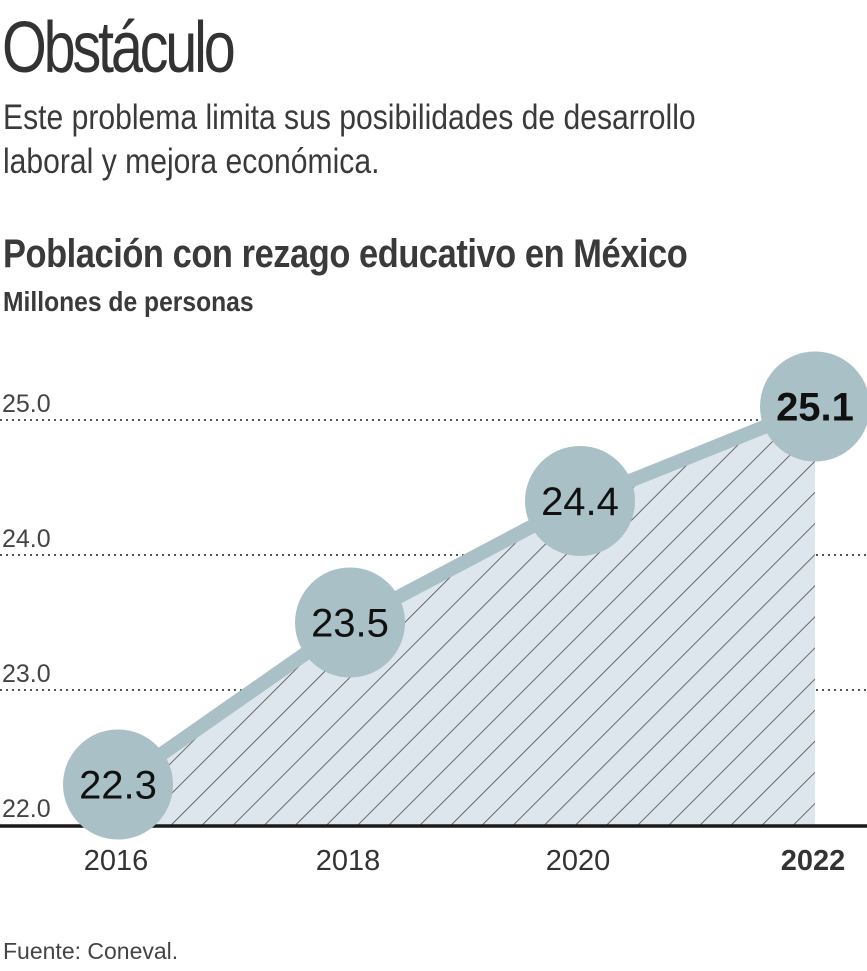 The image size is (867, 971). What do you see at coordinates (26, 674) in the screenshot?
I see `y-tick-label: 23.0` at bounding box center [26, 674].